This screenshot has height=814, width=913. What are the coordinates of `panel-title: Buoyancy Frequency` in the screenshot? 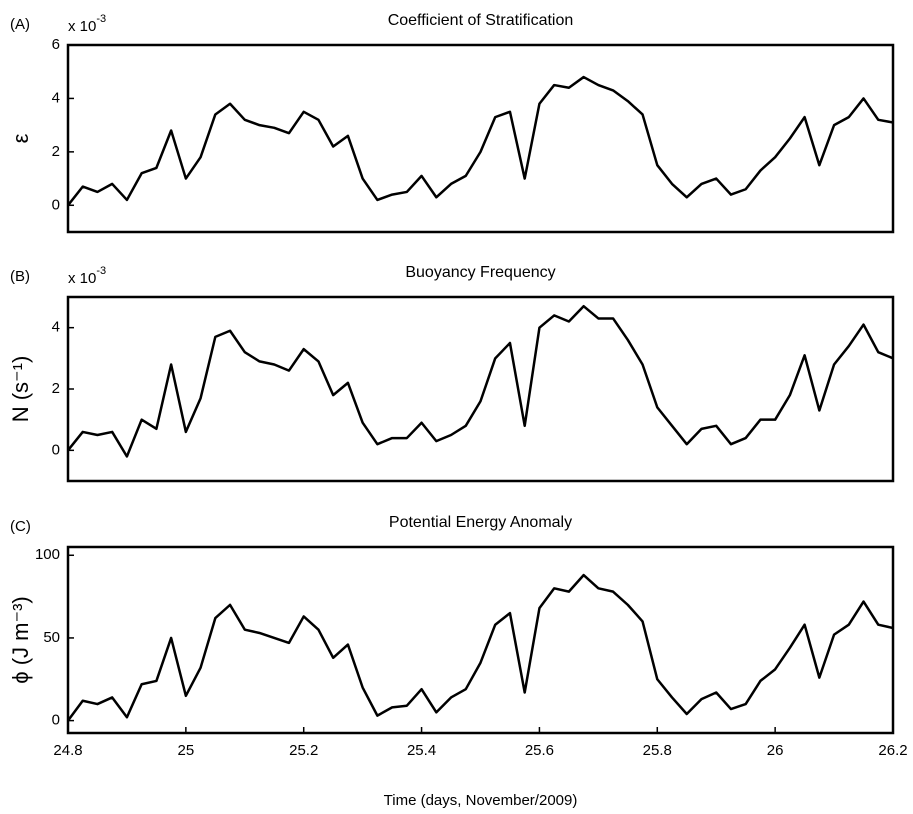 It's located at (480, 272).